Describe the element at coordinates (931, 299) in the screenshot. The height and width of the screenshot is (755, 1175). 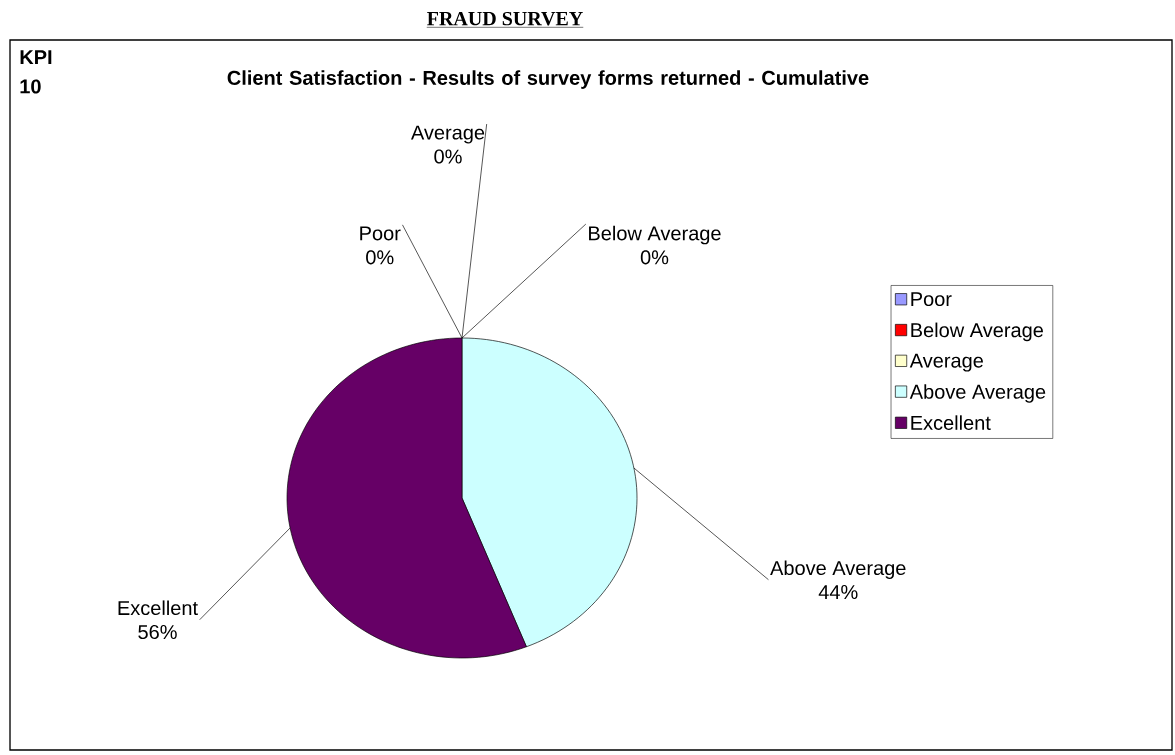
I see `legend-label: Poor` at that location.